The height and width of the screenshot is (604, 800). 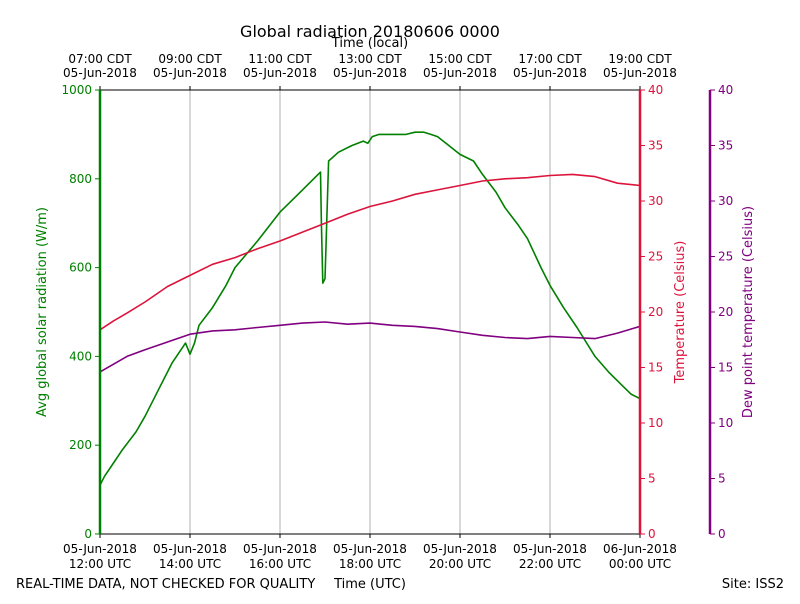 I want to click on bottom-tick-label-time: 00:00 UTC, so click(x=640, y=564).